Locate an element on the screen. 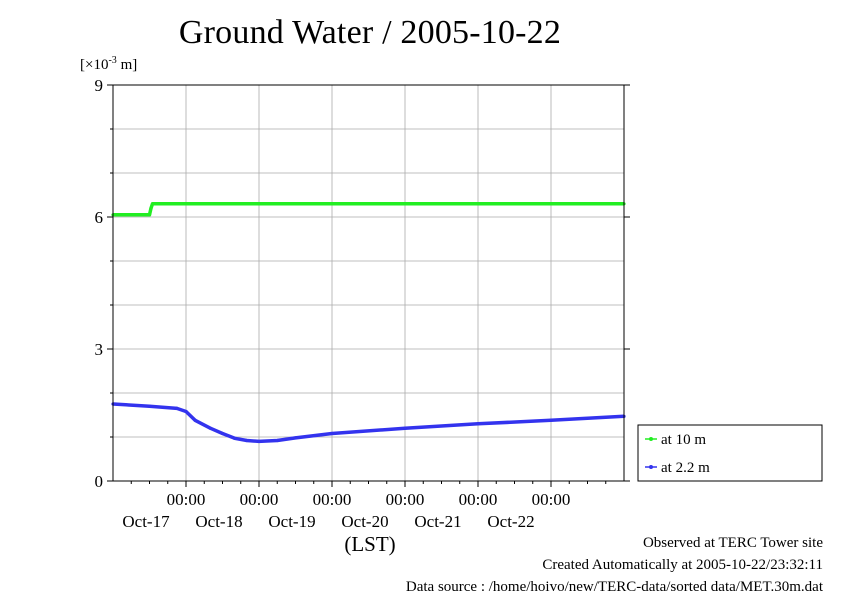 This screenshot has width=842, height=596. y-tick-label: 0 is located at coordinates (99, 481).